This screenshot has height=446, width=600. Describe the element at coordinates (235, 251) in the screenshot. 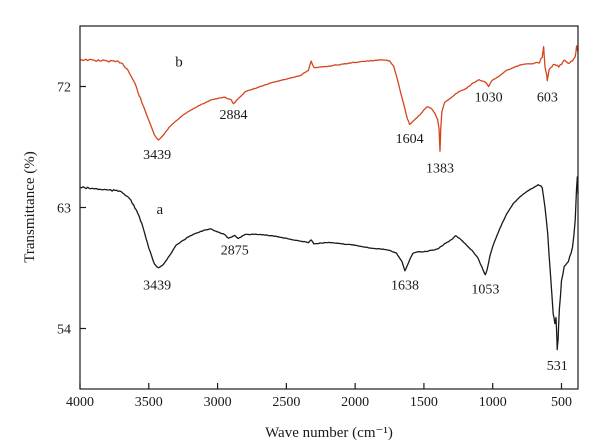

I see `peak-label: 2875` at that location.